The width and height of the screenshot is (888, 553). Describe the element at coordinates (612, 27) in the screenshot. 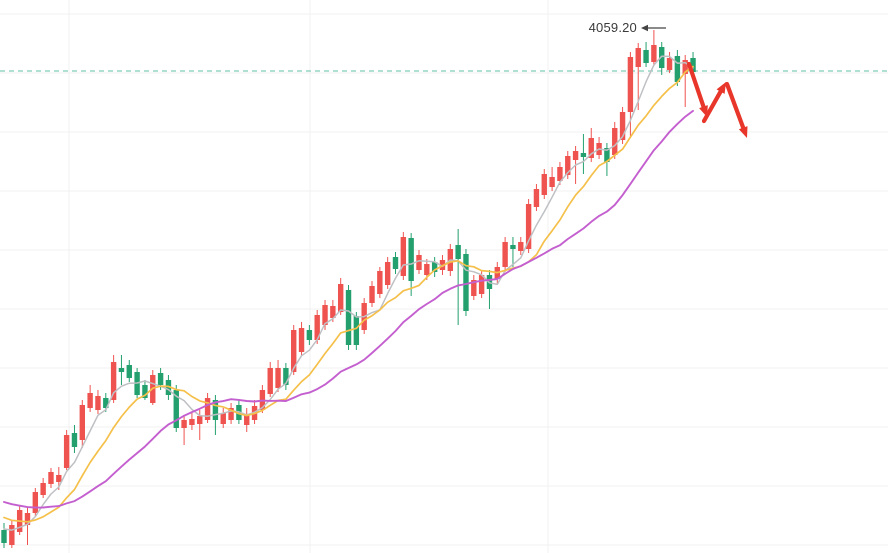

I see `peak-price-label: 4059.20` at that location.